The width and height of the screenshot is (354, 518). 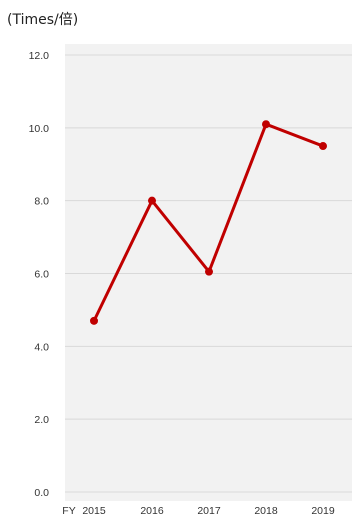 I want to click on x-axis-ticks: FY 2015 2016 2017 2018 2019, so click(x=198, y=511).